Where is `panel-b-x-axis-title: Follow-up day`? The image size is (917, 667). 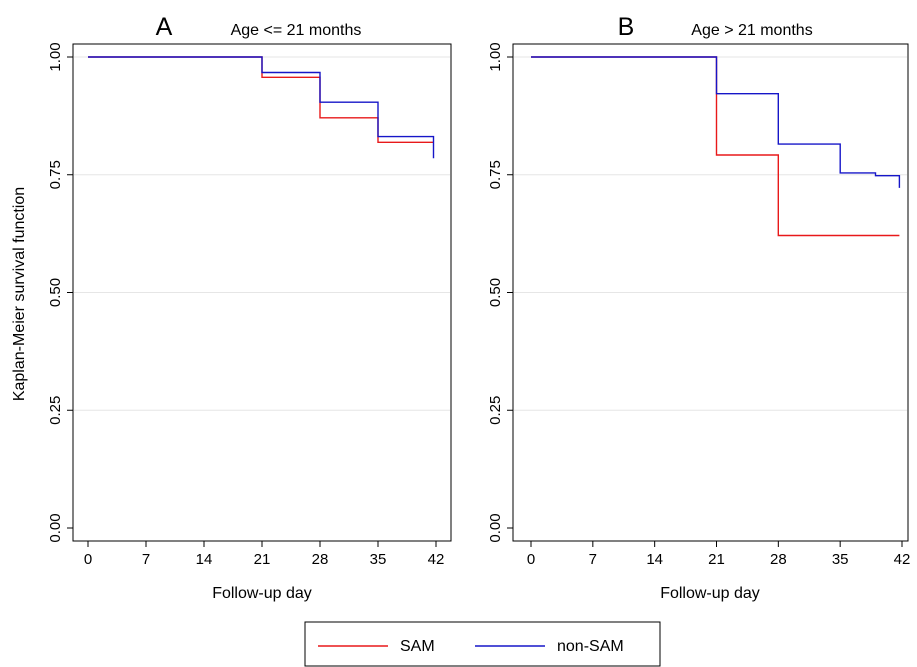
panel-b-x-axis-title: Follow-up day is located at coordinates (710, 593).